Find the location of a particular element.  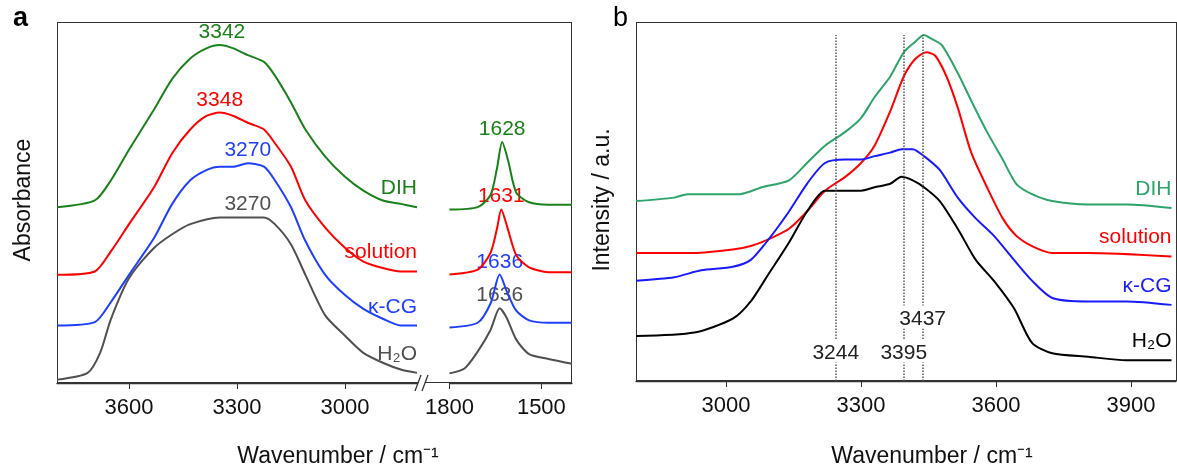

x-tick-label: 1800 is located at coordinates (449, 406).